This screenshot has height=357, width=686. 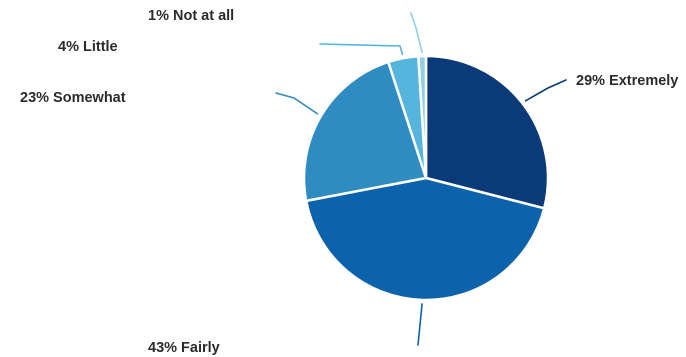 What do you see at coordinates (365, 131) in the screenshot?
I see `pie-slice-somewhat` at bounding box center [365, 131].